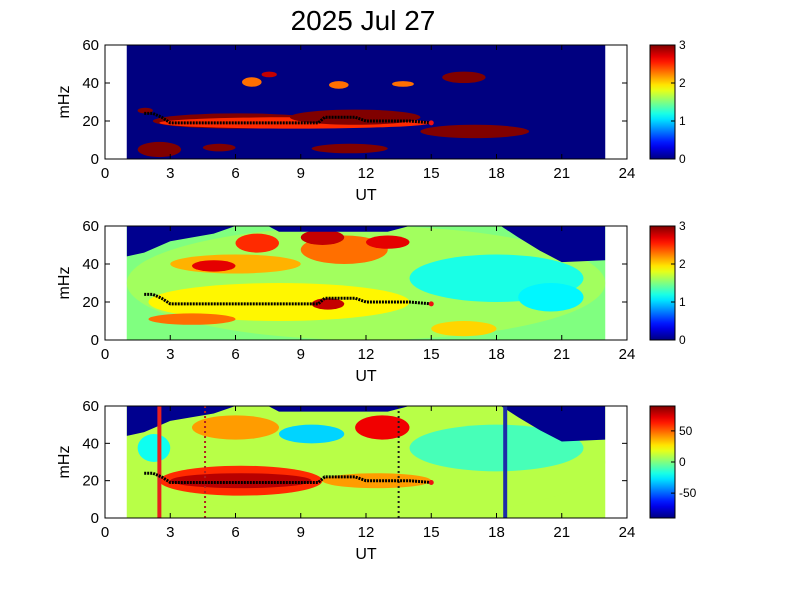 The height and width of the screenshot is (605, 801). What do you see at coordinates (686, 431) in the screenshot?
I see `colorbar-tick-label: 50` at bounding box center [686, 431].